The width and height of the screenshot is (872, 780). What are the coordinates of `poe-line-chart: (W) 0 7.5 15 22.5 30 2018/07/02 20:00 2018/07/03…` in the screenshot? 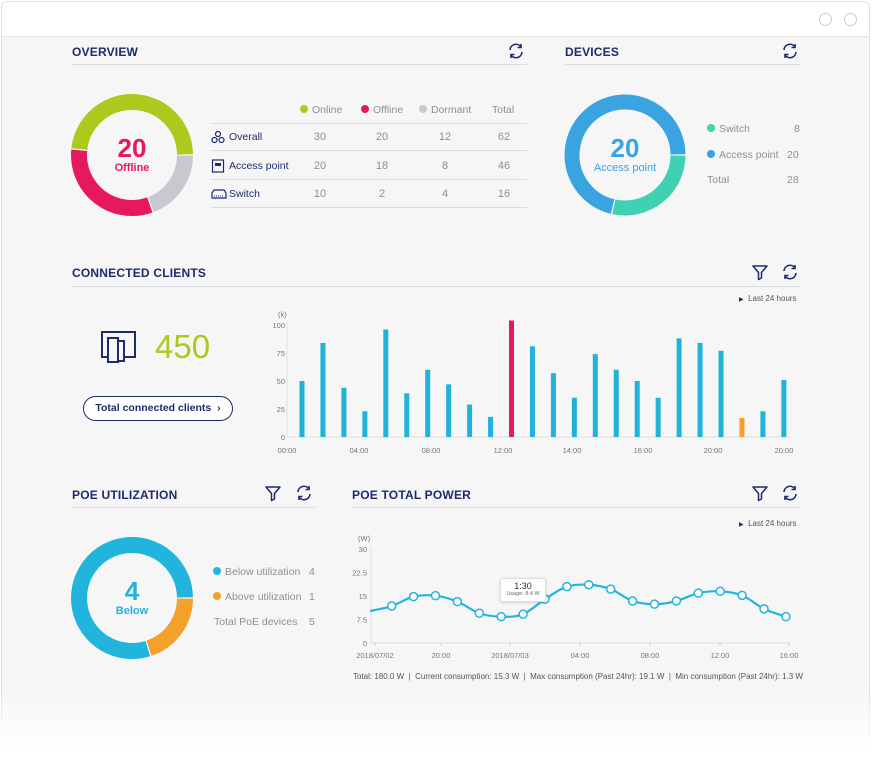 It's located at (575, 597).